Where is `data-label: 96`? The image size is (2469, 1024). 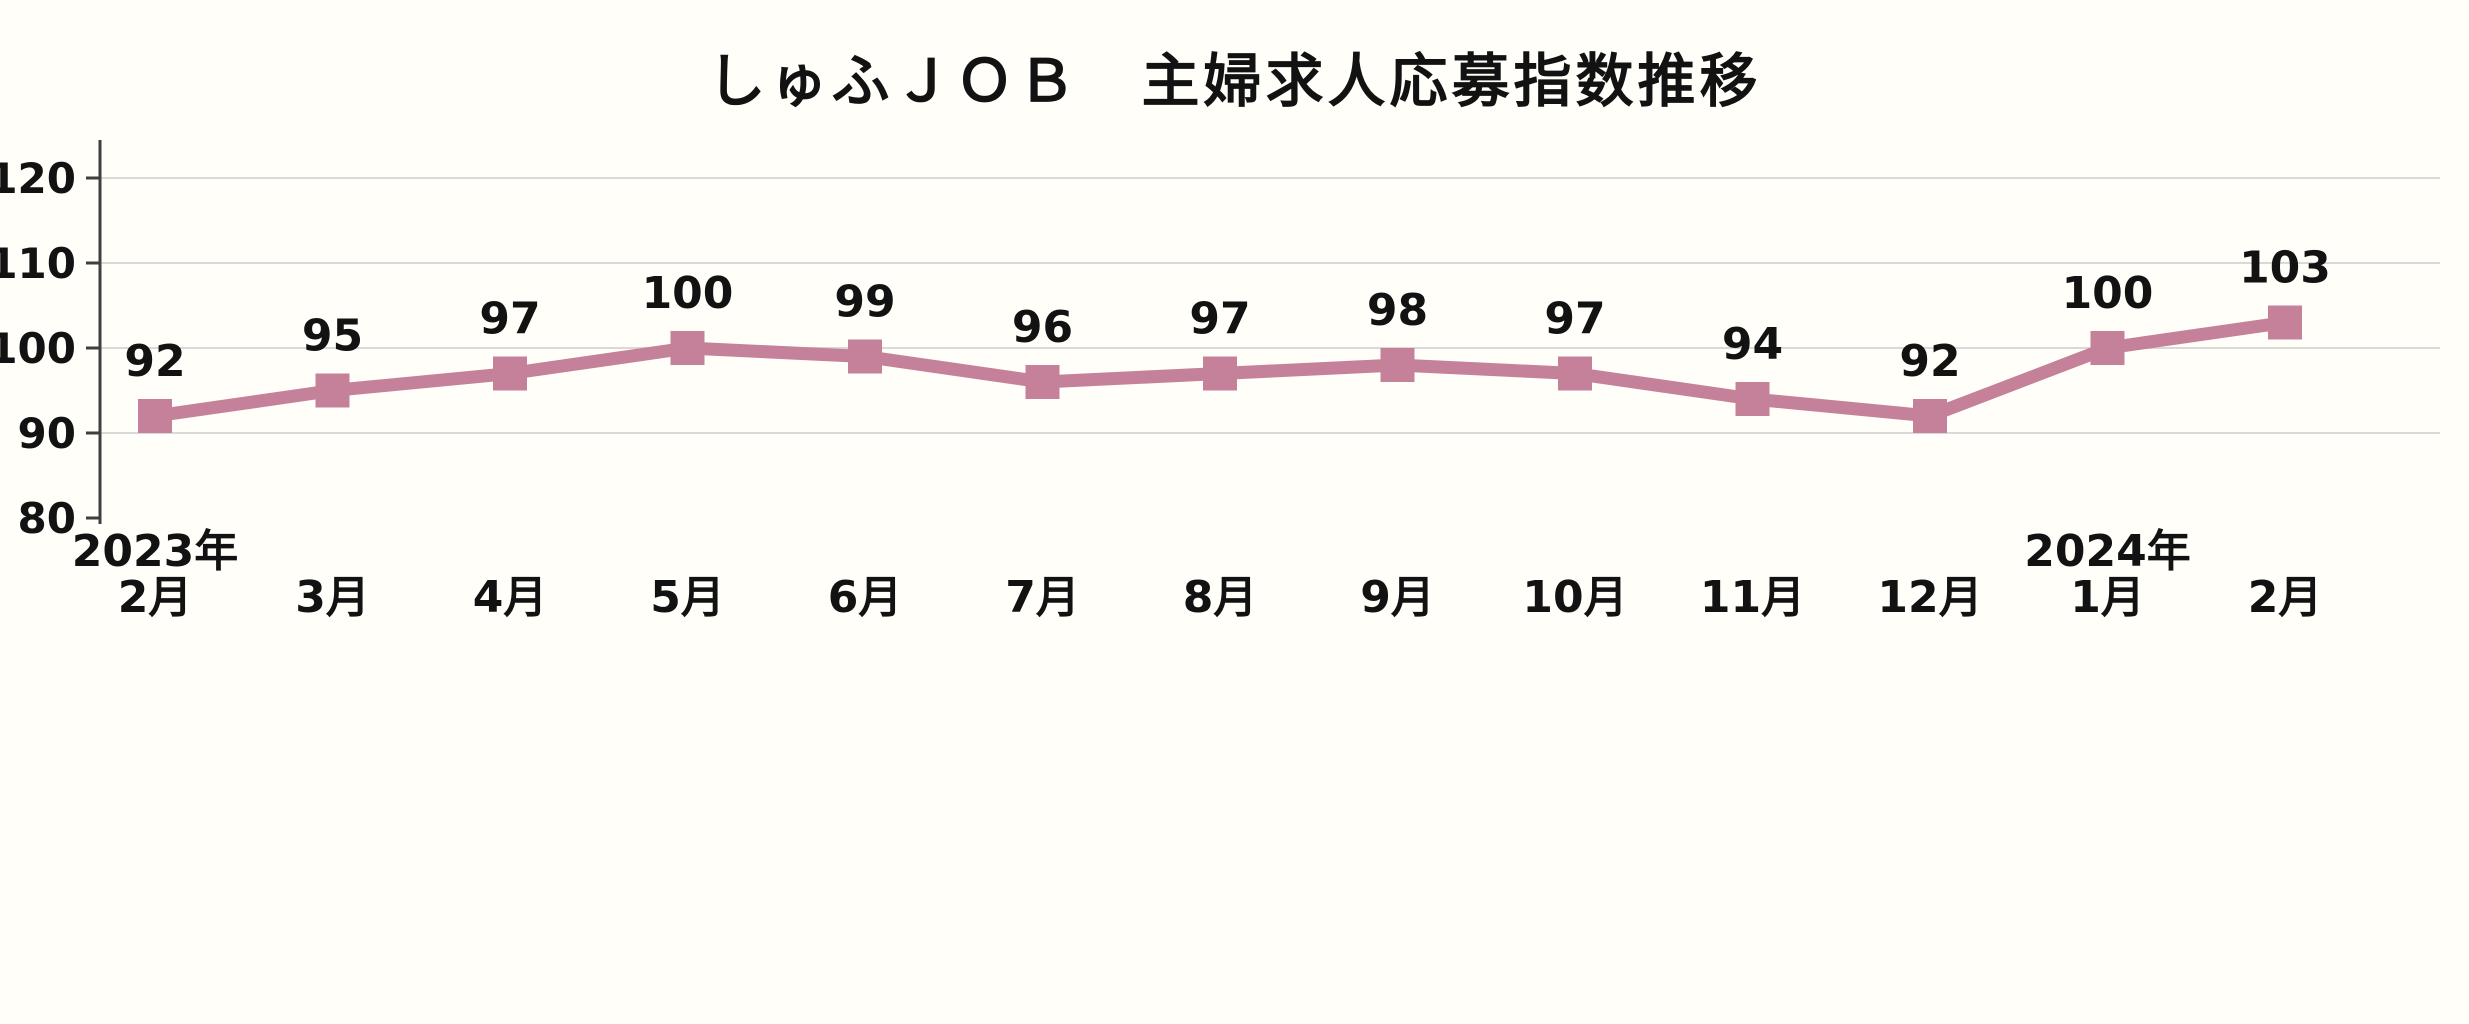
data-label: 96 is located at coordinates (1042, 327).